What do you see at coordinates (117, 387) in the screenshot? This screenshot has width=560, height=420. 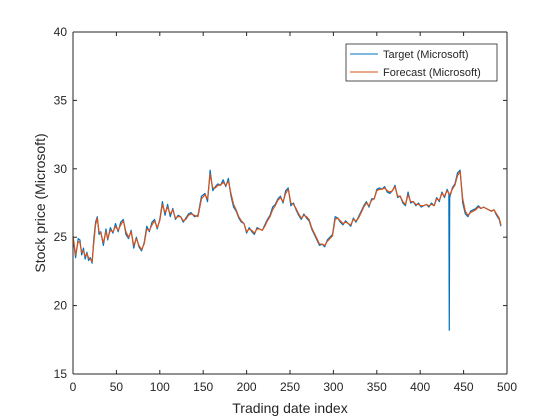 I see `x-tick-label: 50` at bounding box center [117, 387].